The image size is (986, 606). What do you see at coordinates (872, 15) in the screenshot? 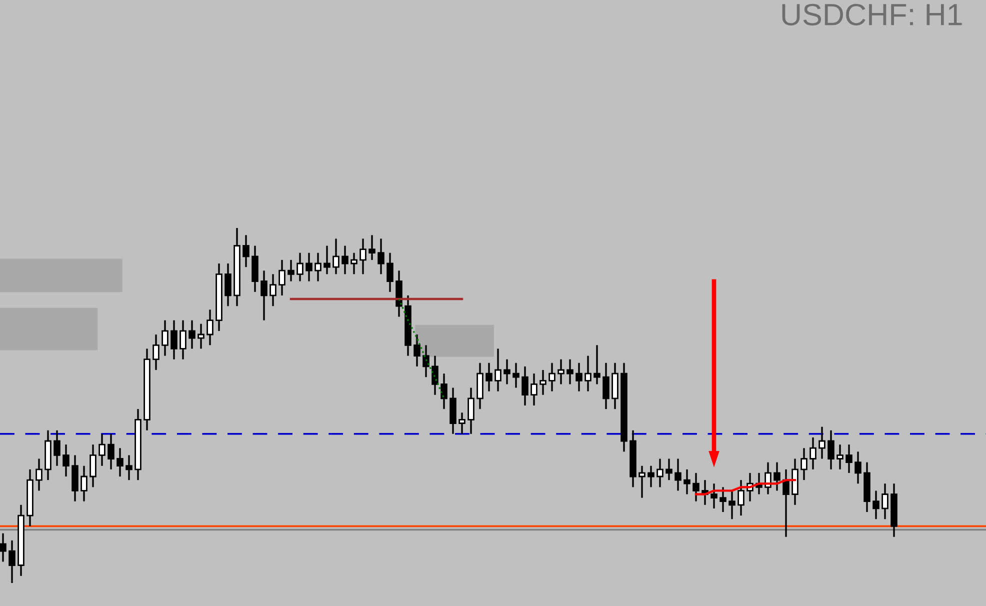
I see `chart-title: USDCHF: H1` at bounding box center [872, 15].